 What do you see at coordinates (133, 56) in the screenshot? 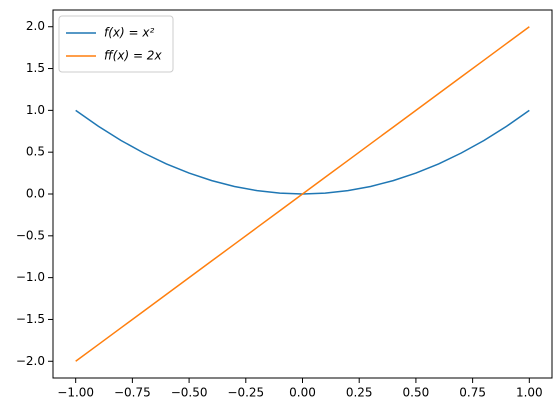
I see `legend-label: ff(x) = 2x` at bounding box center [133, 56].